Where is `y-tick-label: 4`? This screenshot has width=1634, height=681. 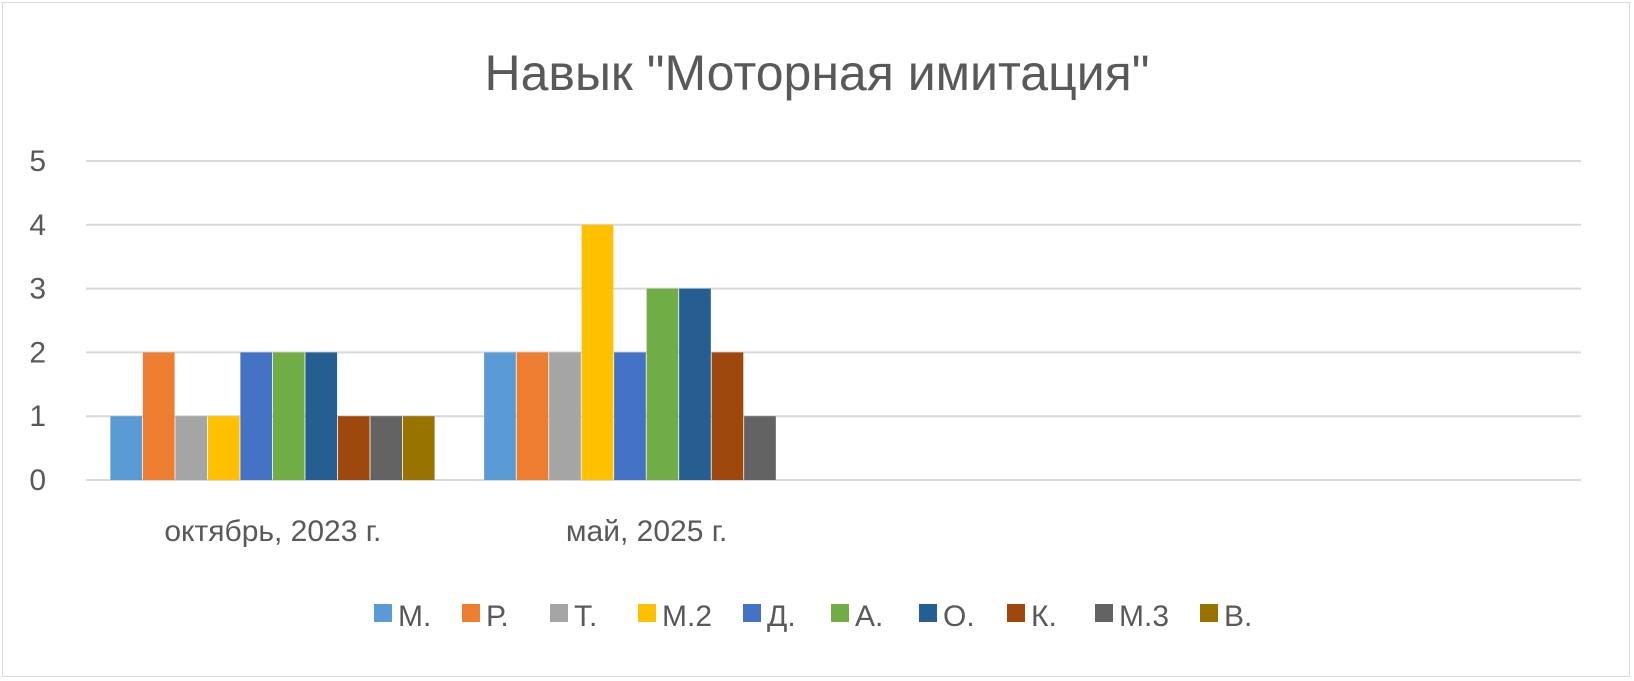 y-tick-label: 4 is located at coordinates (37, 225).